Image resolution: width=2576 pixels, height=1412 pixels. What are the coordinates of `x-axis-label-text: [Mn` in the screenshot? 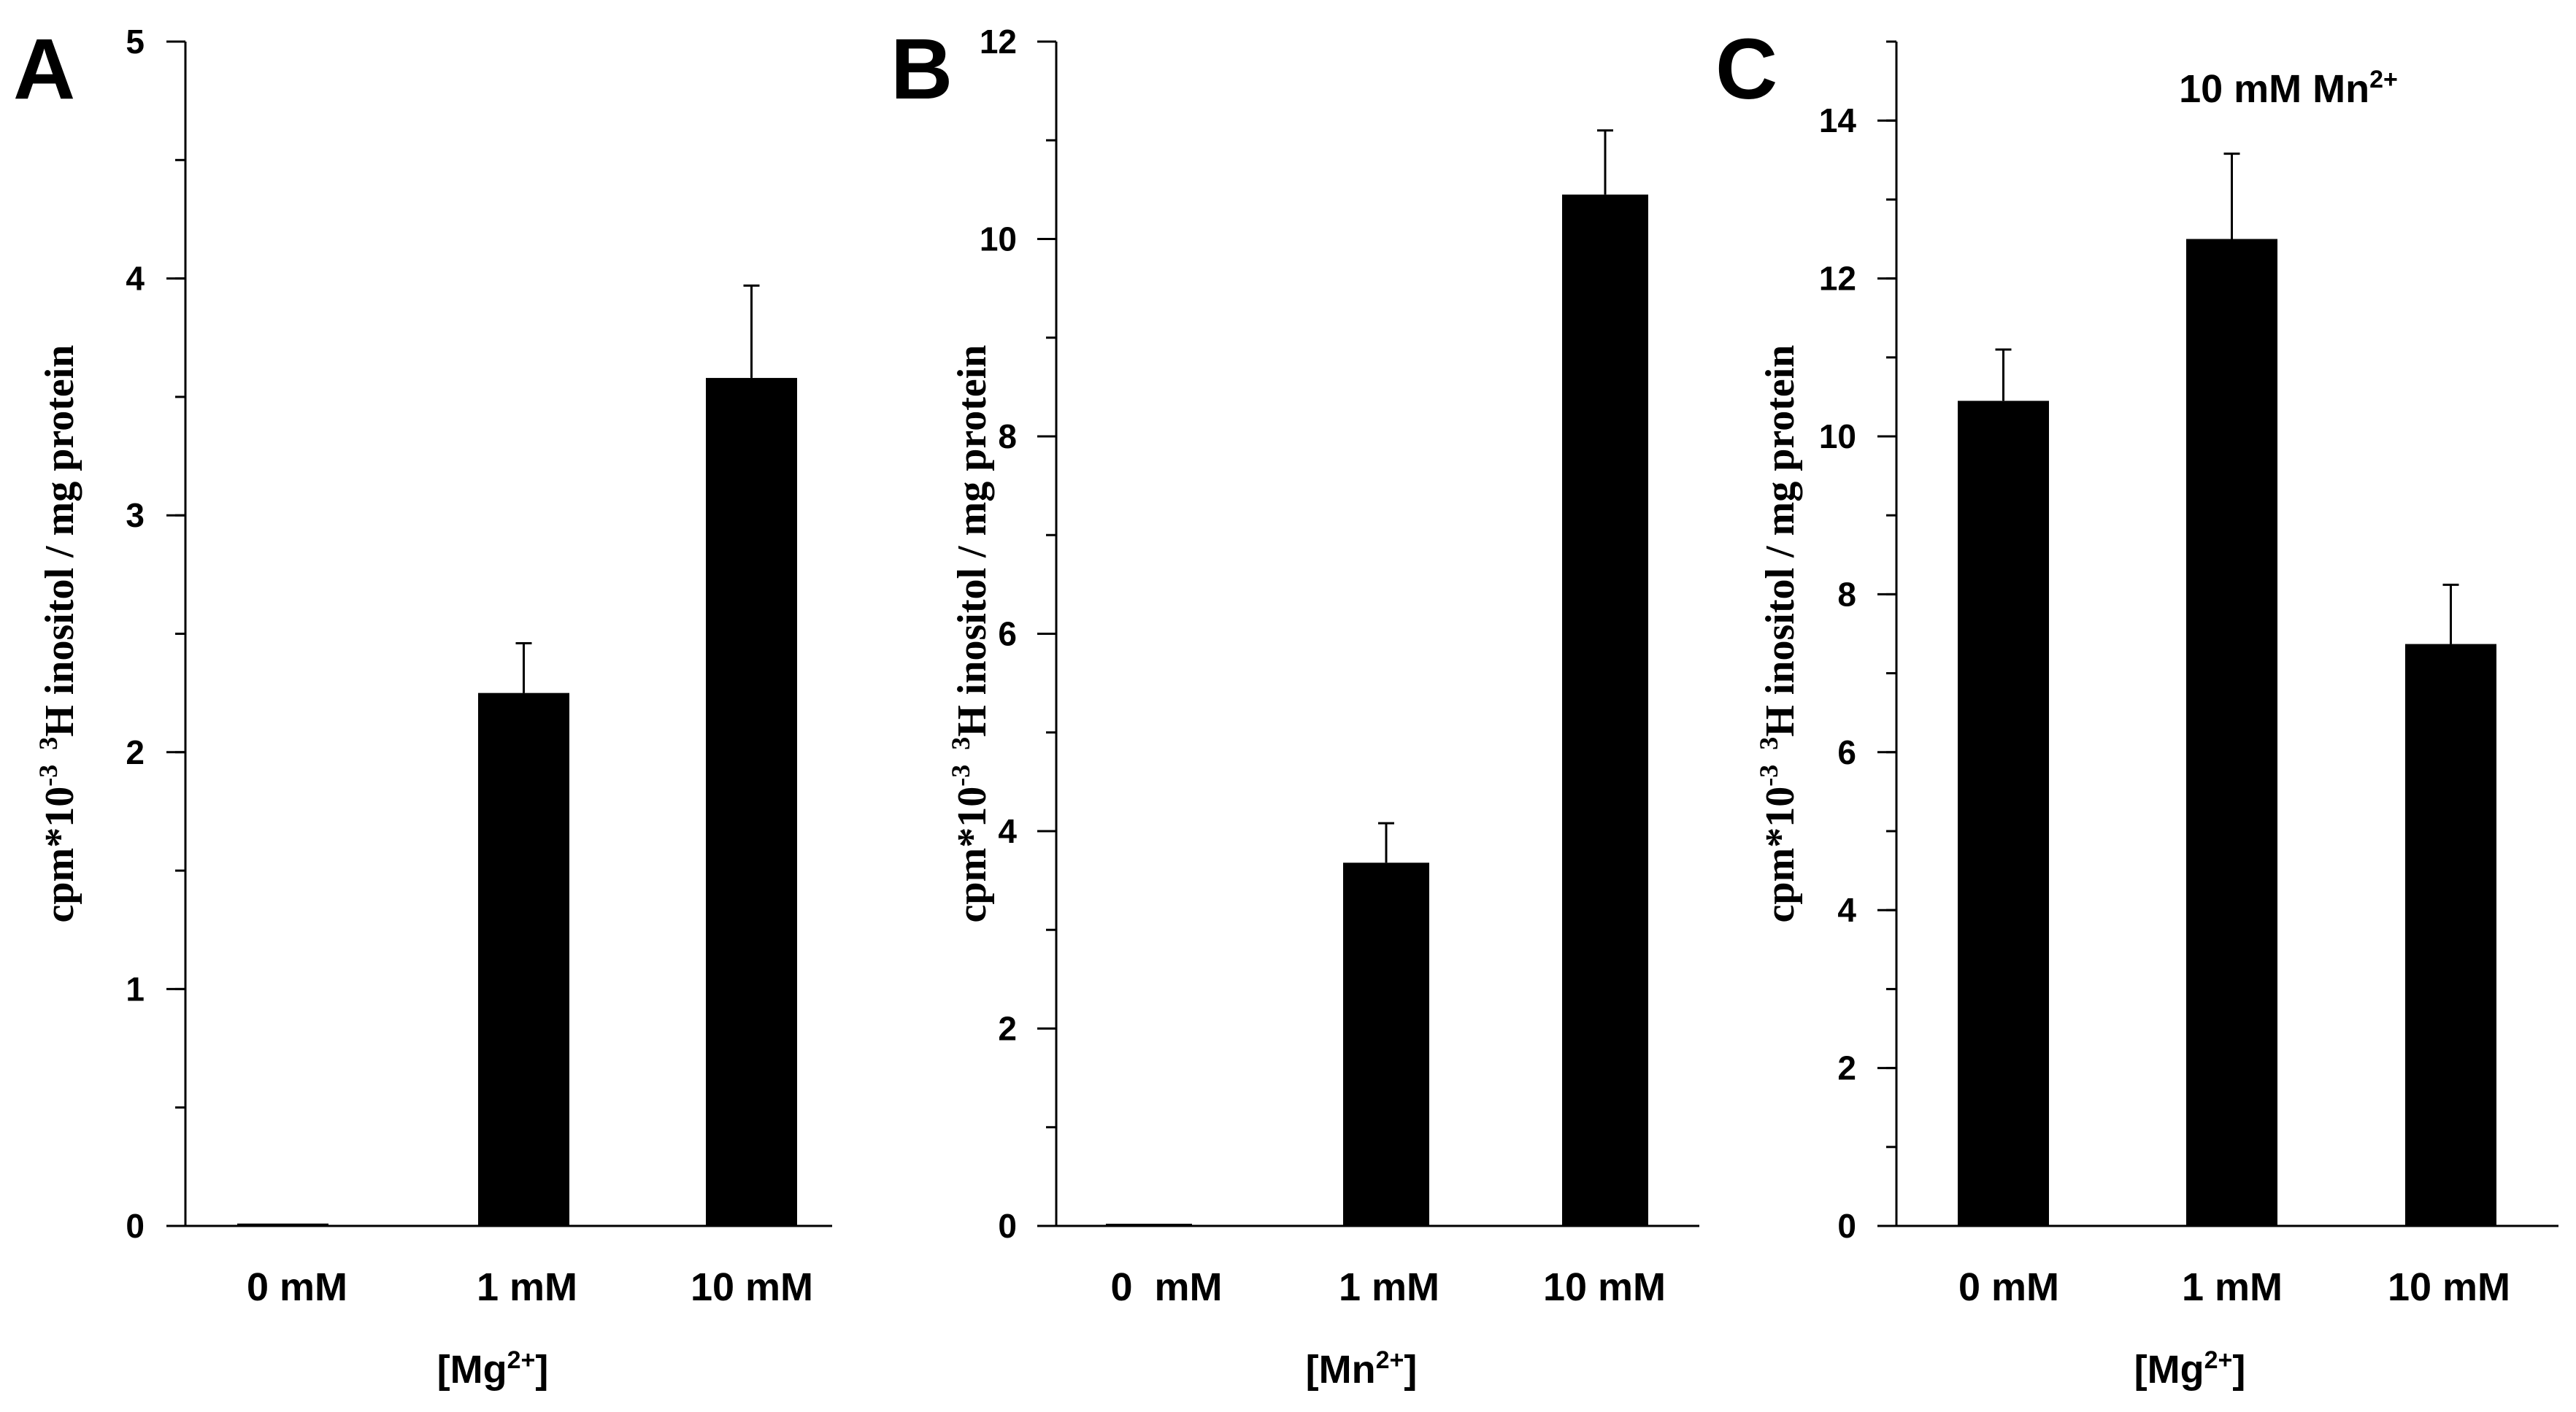 It's located at (1341, 1370).